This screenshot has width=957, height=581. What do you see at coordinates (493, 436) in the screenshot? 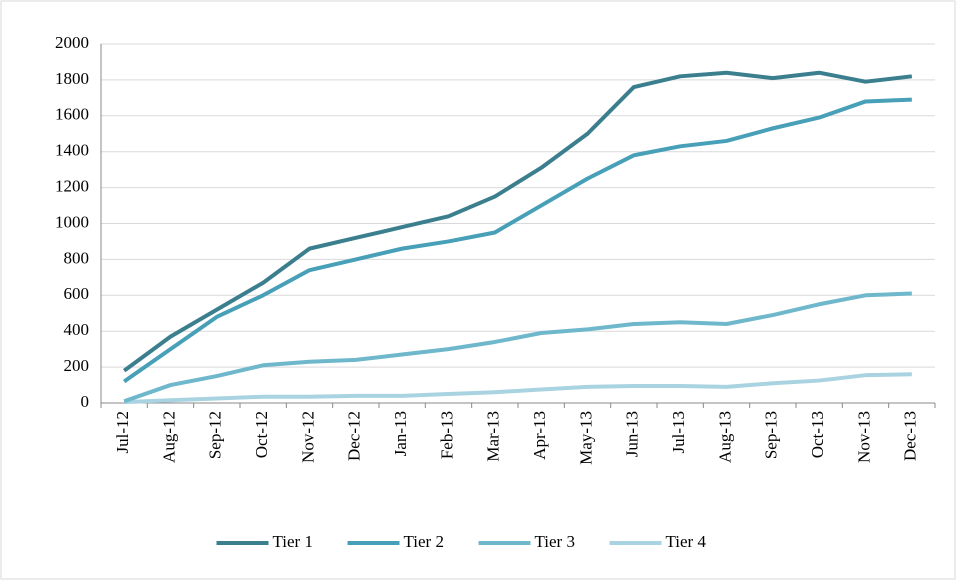
I see `x-tick-label: Mar-13` at bounding box center [493, 436].